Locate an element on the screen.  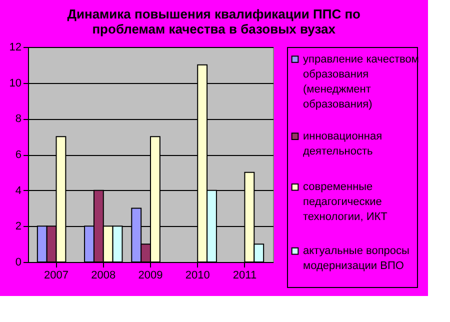
legend-label: современные педагогические технологии, ИКТ is located at coordinates (345, 202).